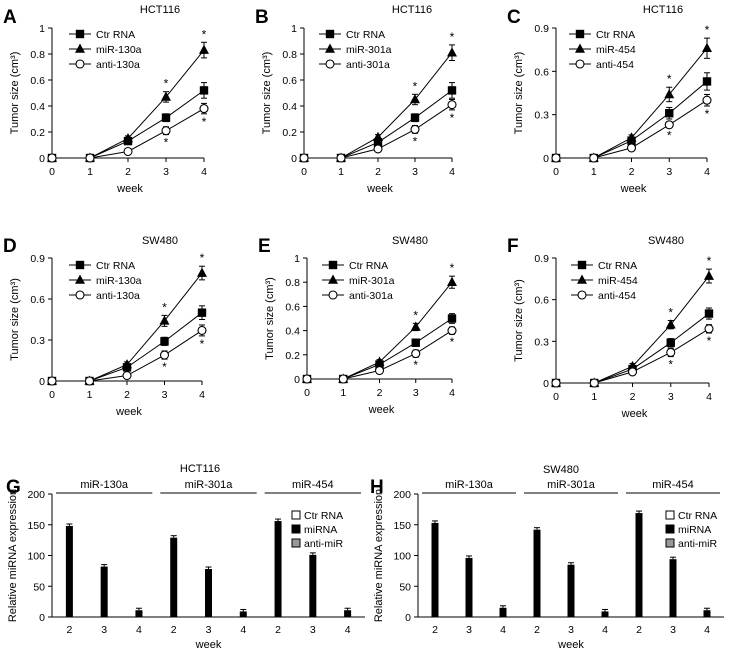 This screenshot has height=652, width=732. Describe the element at coordinates (469, 485) in the screenshot. I see `group-label: miR-130a` at that location.